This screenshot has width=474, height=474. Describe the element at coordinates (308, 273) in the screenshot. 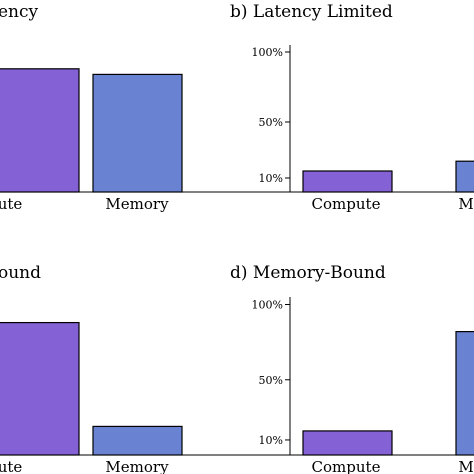

I see `panel-d-title: d) Memory-Bound` at that location.